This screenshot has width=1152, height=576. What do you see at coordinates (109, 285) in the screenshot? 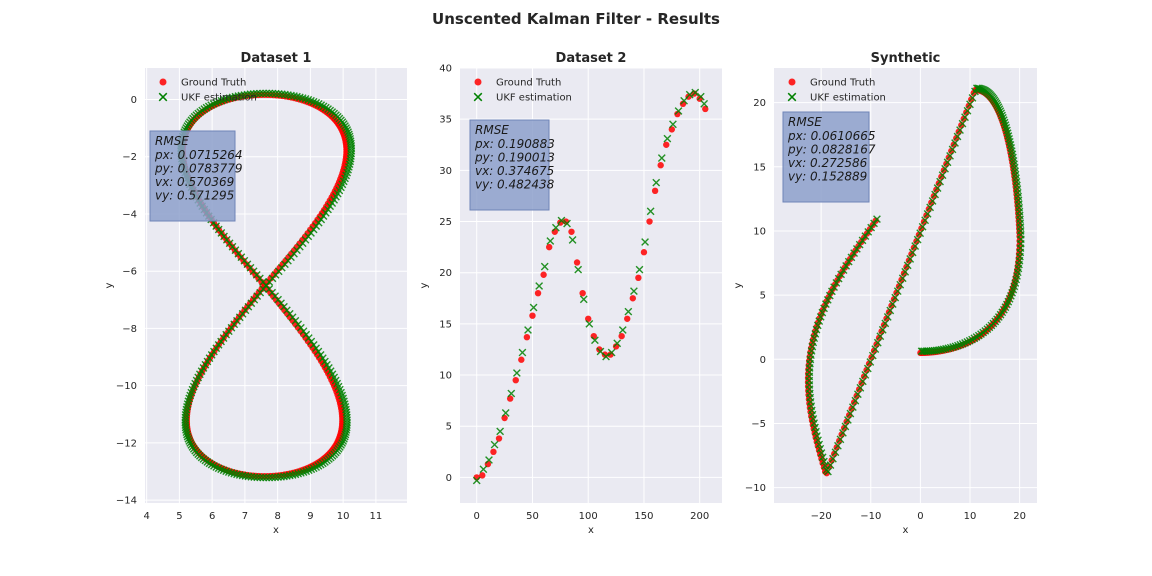
I see `y-axis-label: y` at bounding box center [109, 285].